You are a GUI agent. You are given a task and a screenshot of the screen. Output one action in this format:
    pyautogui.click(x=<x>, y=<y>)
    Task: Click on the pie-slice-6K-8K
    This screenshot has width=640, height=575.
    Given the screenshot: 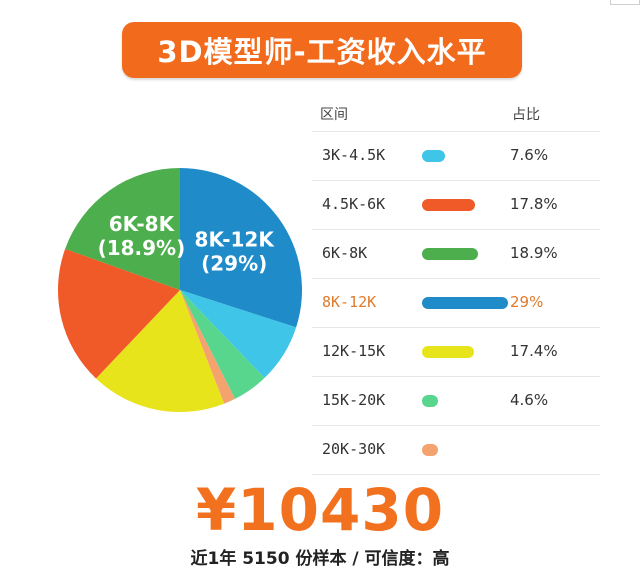 What is the action you would take?
    pyautogui.click(x=122, y=229)
    